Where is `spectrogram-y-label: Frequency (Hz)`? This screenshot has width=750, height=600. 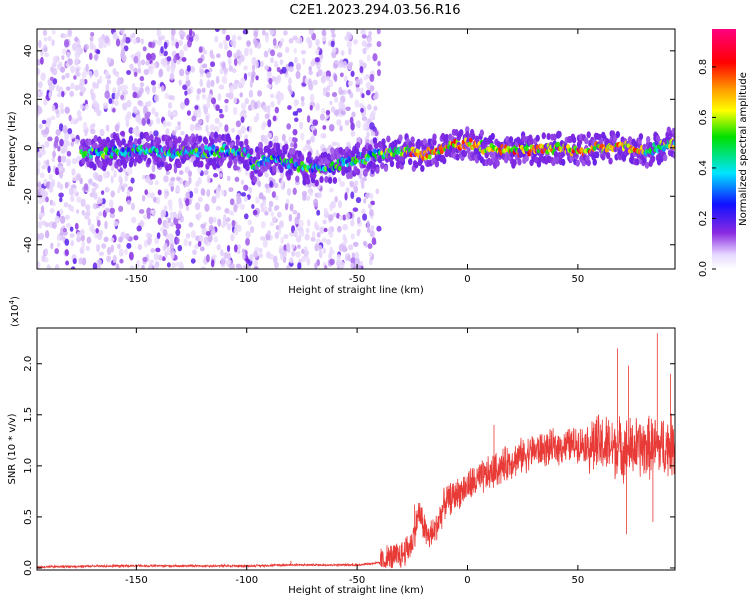 spectrogram-y-label: Frequency (Hz) is located at coordinates (12, 149).